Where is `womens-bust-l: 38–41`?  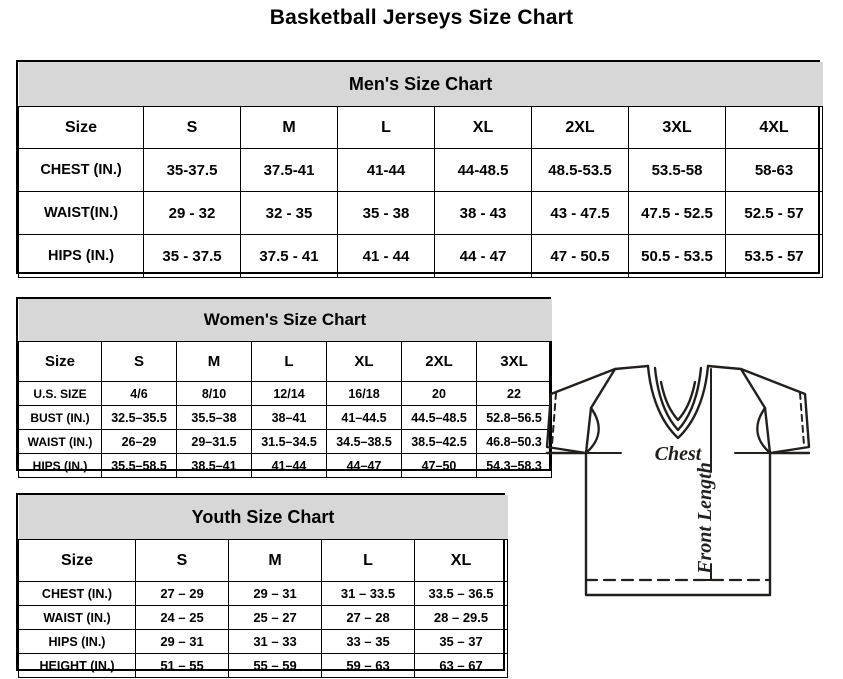 womens-bust-l: 38–41 is located at coordinates (289, 417).